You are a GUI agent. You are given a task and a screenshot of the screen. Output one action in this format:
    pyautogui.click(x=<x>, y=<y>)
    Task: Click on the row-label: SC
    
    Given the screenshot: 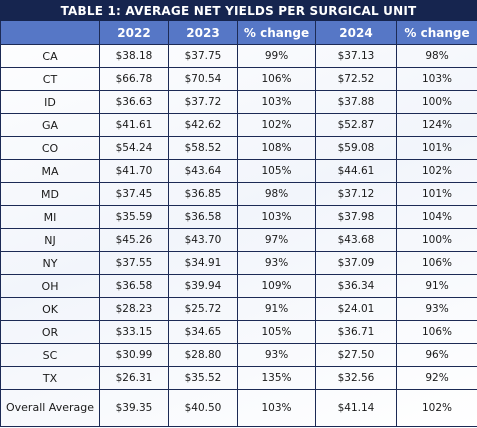 What is the action you would take?
    pyautogui.click(x=50, y=355)
    